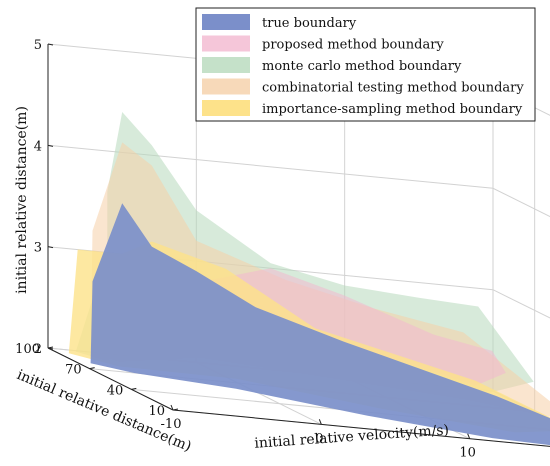 Image resolution: width=550 pixels, height=466 pixels. I want to click on legend-label: monte carlo method boundary, so click(362, 66).